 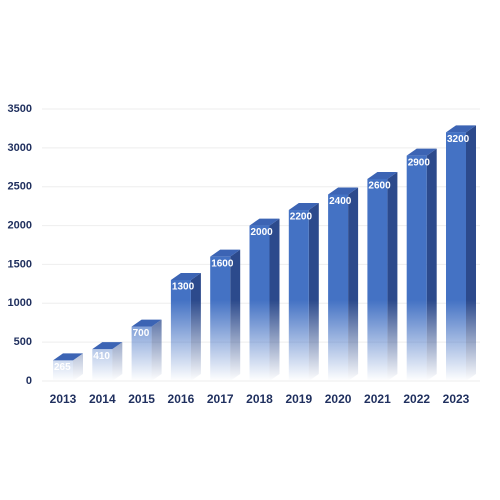 What do you see at coordinates (20, 148) in the screenshot?
I see `y-tick-label: 3000` at bounding box center [20, 148].